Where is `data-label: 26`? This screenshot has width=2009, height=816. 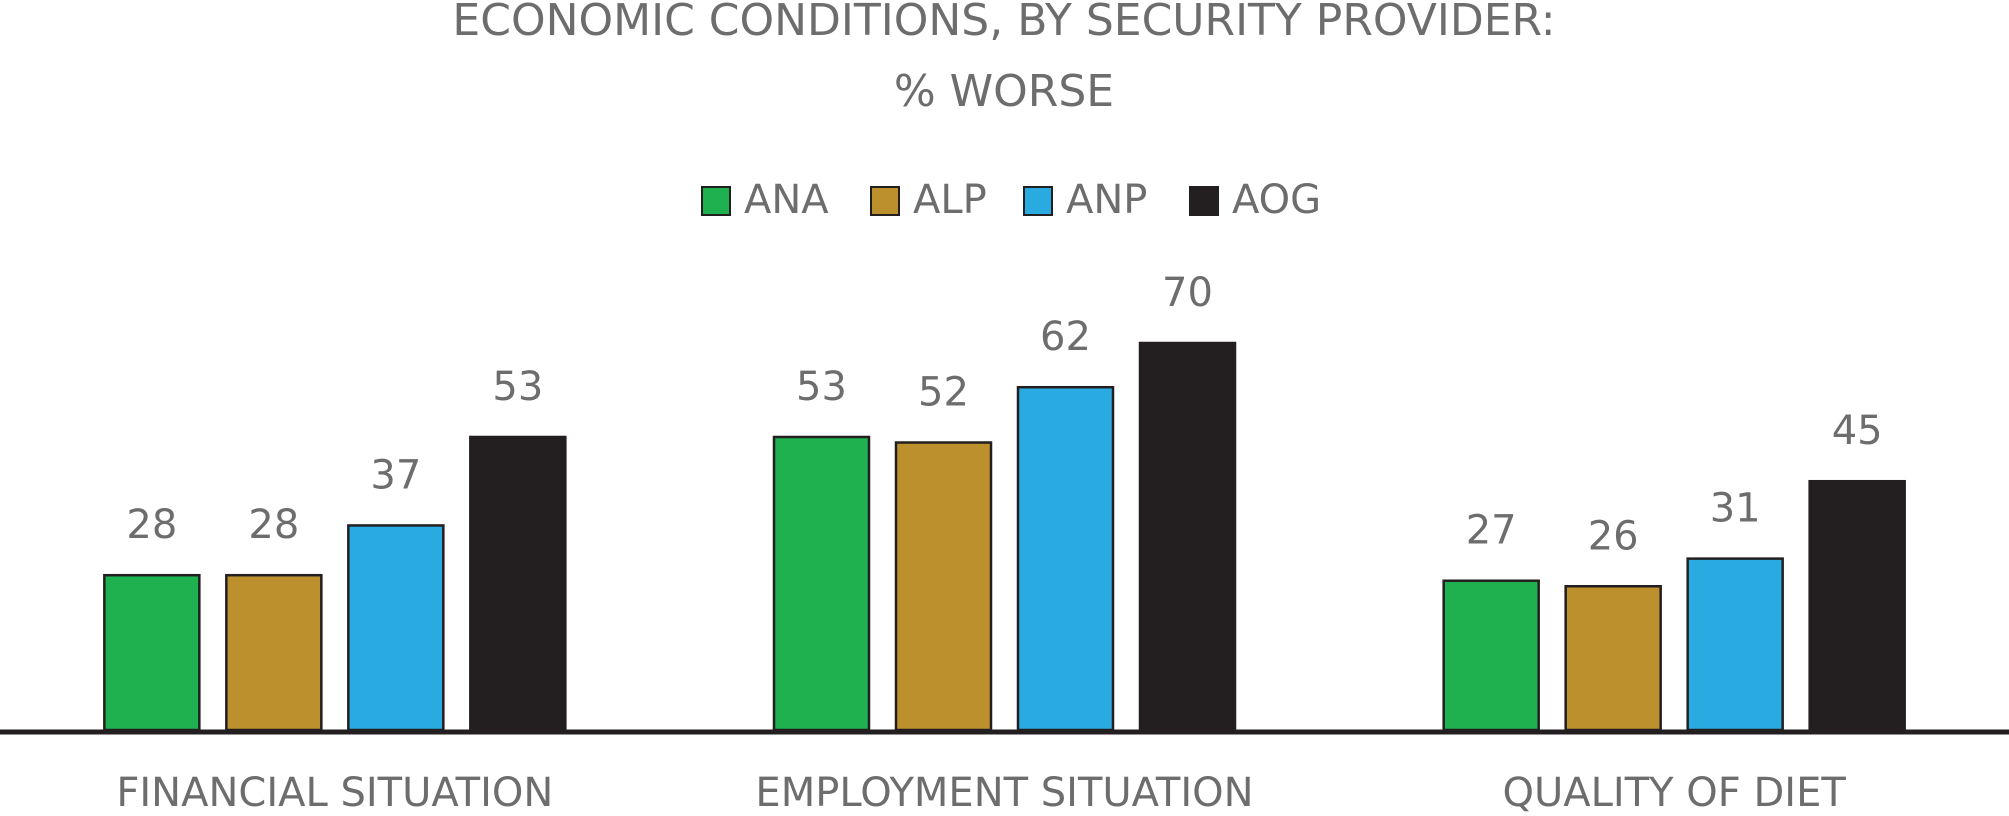
data-label: 26 is located at coordinates (1613, 536).